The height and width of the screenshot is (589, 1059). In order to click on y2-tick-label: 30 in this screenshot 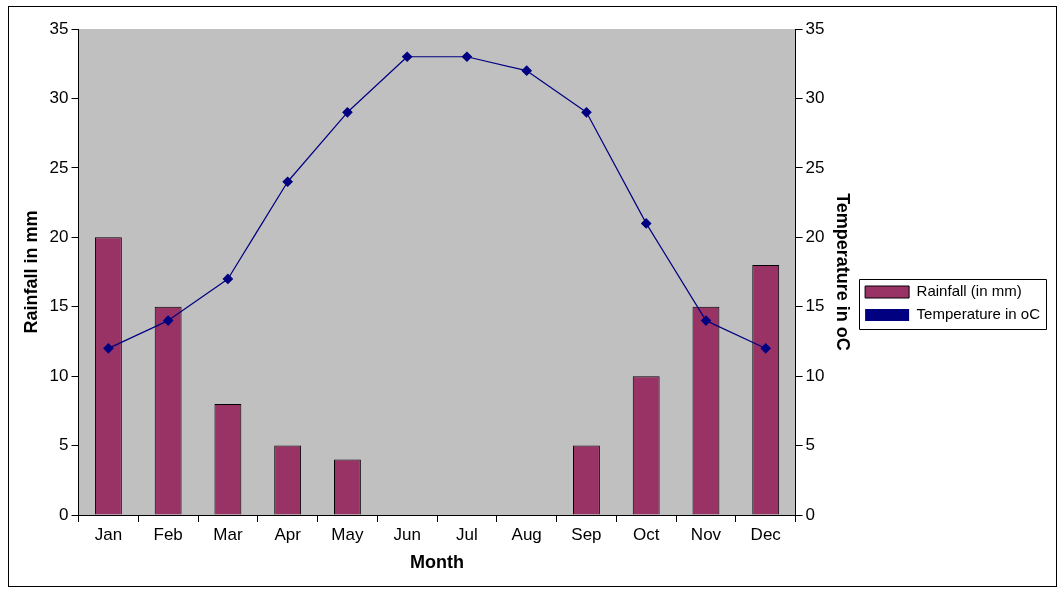, I will do `click(815, 98)`.